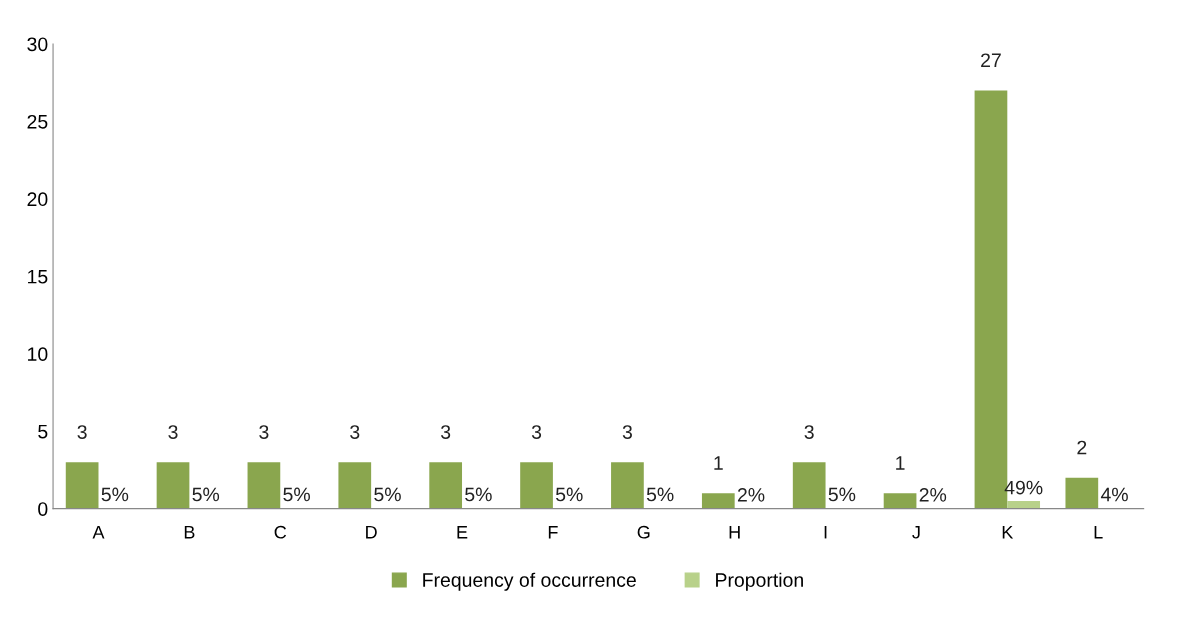 This screenshot has width=1179, height=628. Describe the element at coordinates (280, 532) in the screenshot. I see `x-tick-label: C` at that location.